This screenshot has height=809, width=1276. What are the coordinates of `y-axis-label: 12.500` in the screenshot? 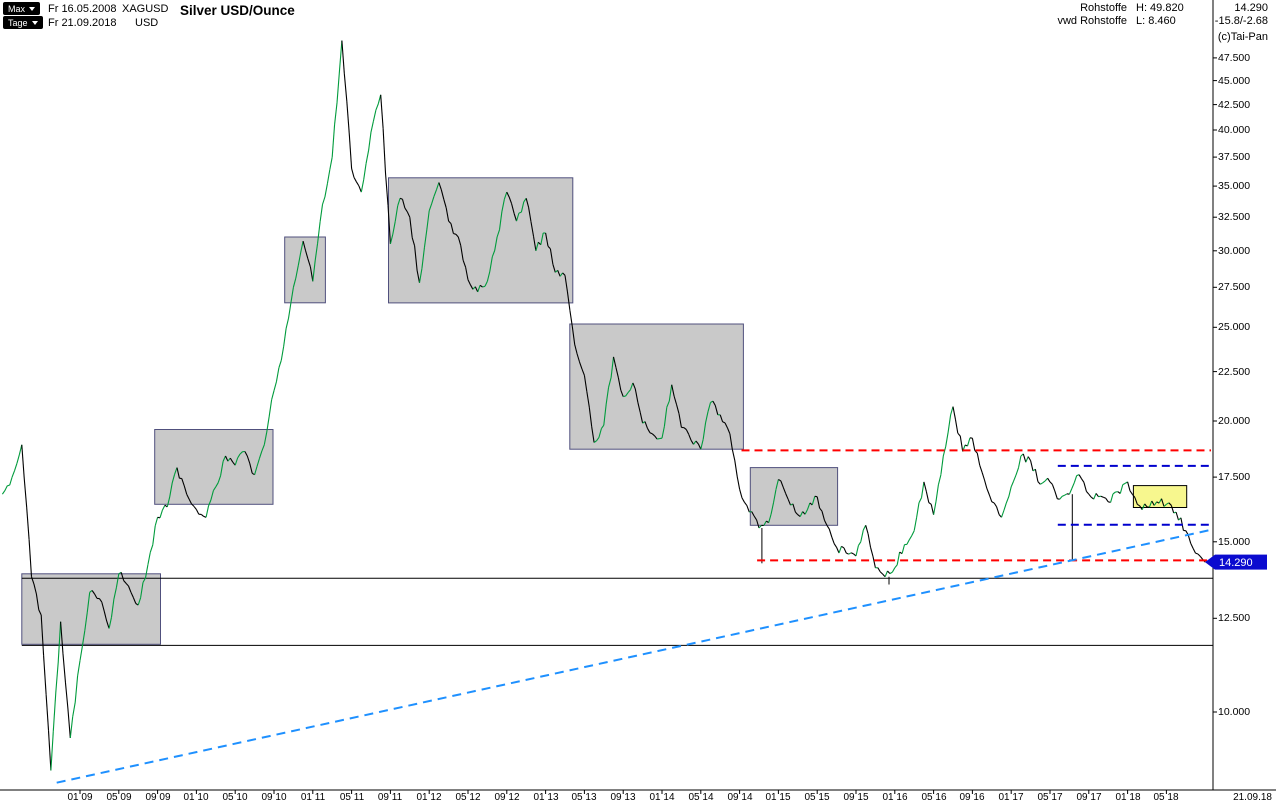 It's located at (1234, 618).